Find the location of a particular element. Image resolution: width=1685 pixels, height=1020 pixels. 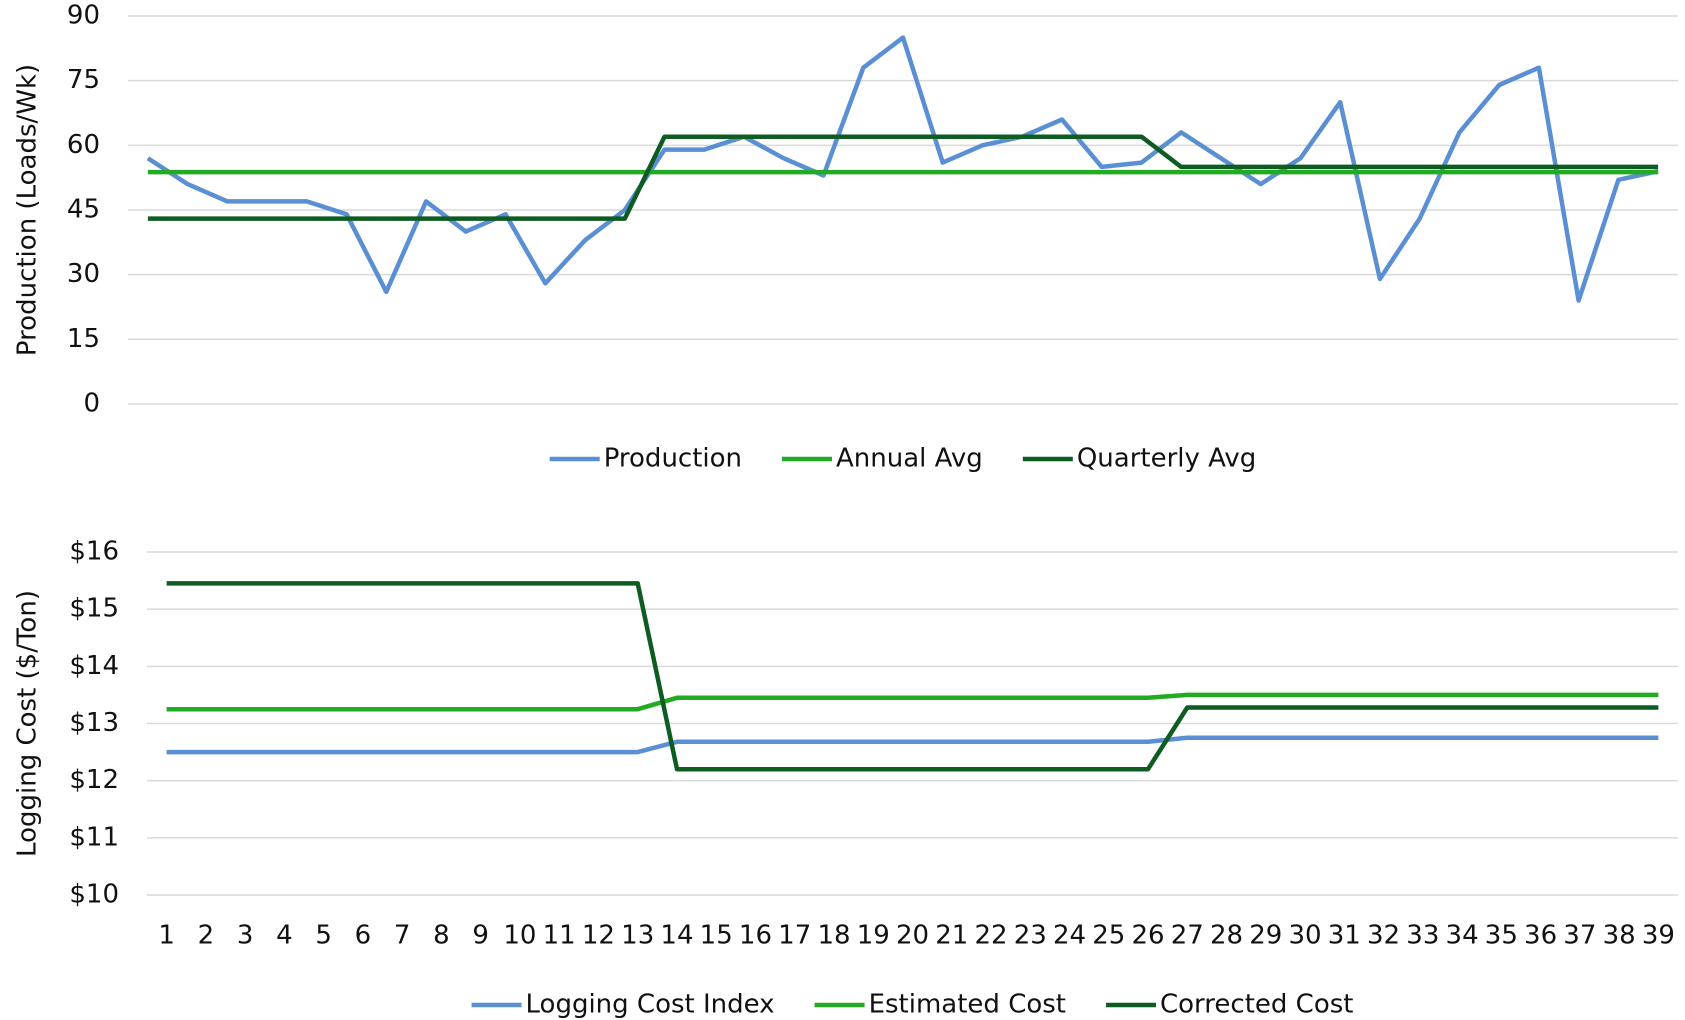

y-tick-label: 0 is located at coordinates (91, 404).